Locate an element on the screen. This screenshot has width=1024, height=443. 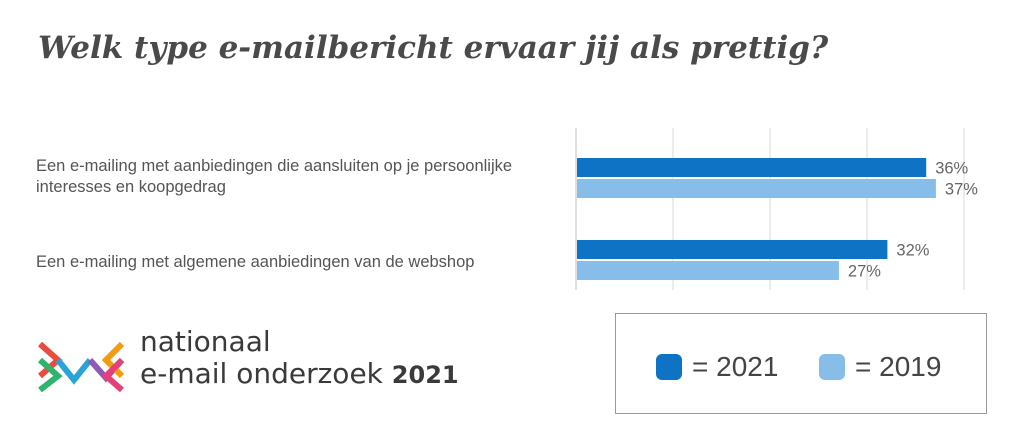
legend-swatch-2021 is located at coordinates (669, 367).